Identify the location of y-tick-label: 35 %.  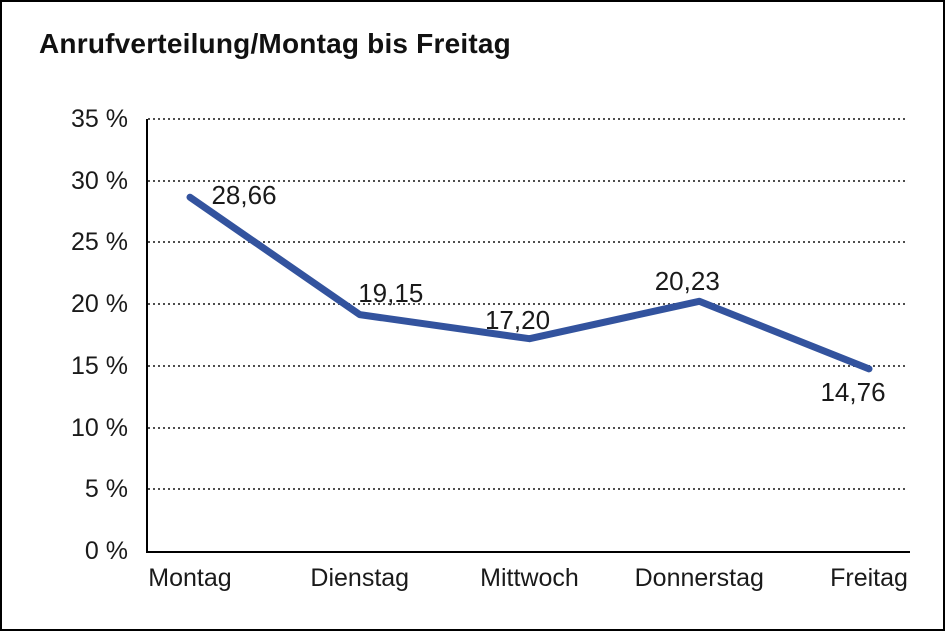
(99, 119).